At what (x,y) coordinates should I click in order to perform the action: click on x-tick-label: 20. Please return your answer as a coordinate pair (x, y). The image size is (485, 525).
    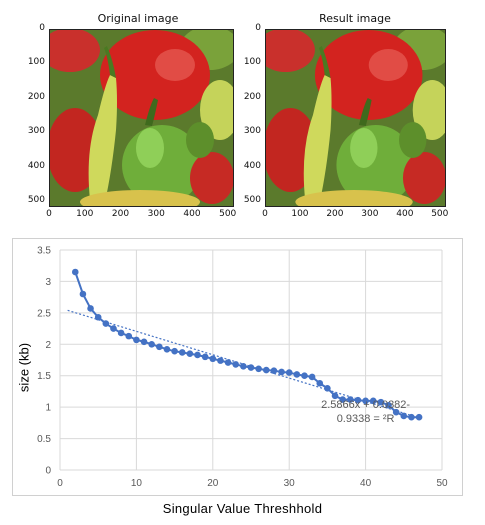
    Looking at the image, I should click on (213, 483).